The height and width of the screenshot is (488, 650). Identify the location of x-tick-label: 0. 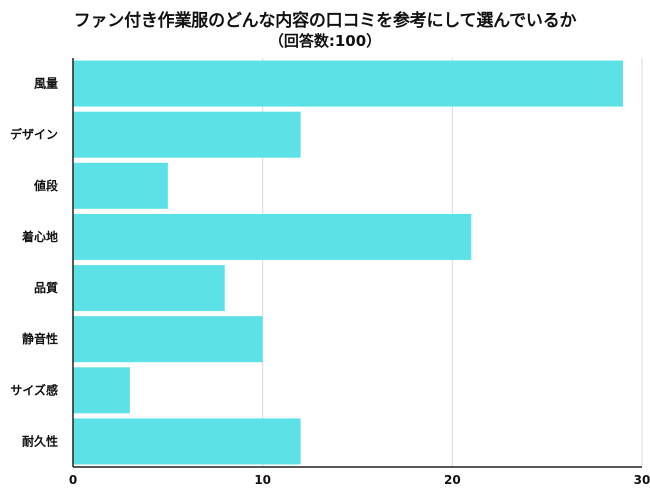
(73, 480).